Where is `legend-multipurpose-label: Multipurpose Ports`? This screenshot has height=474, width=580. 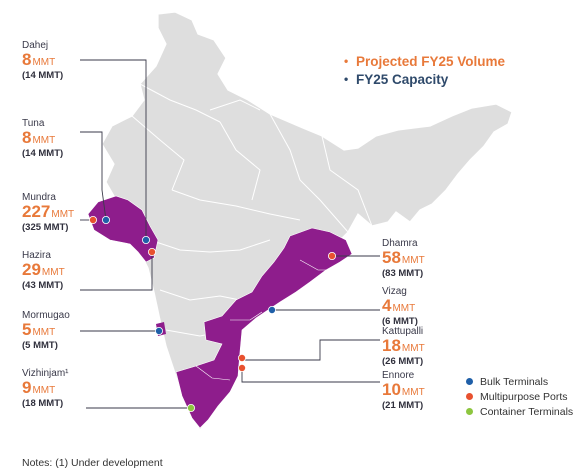 legend-multipurpose-label: Multipurpose Ports is located at coordinates (524, 396).